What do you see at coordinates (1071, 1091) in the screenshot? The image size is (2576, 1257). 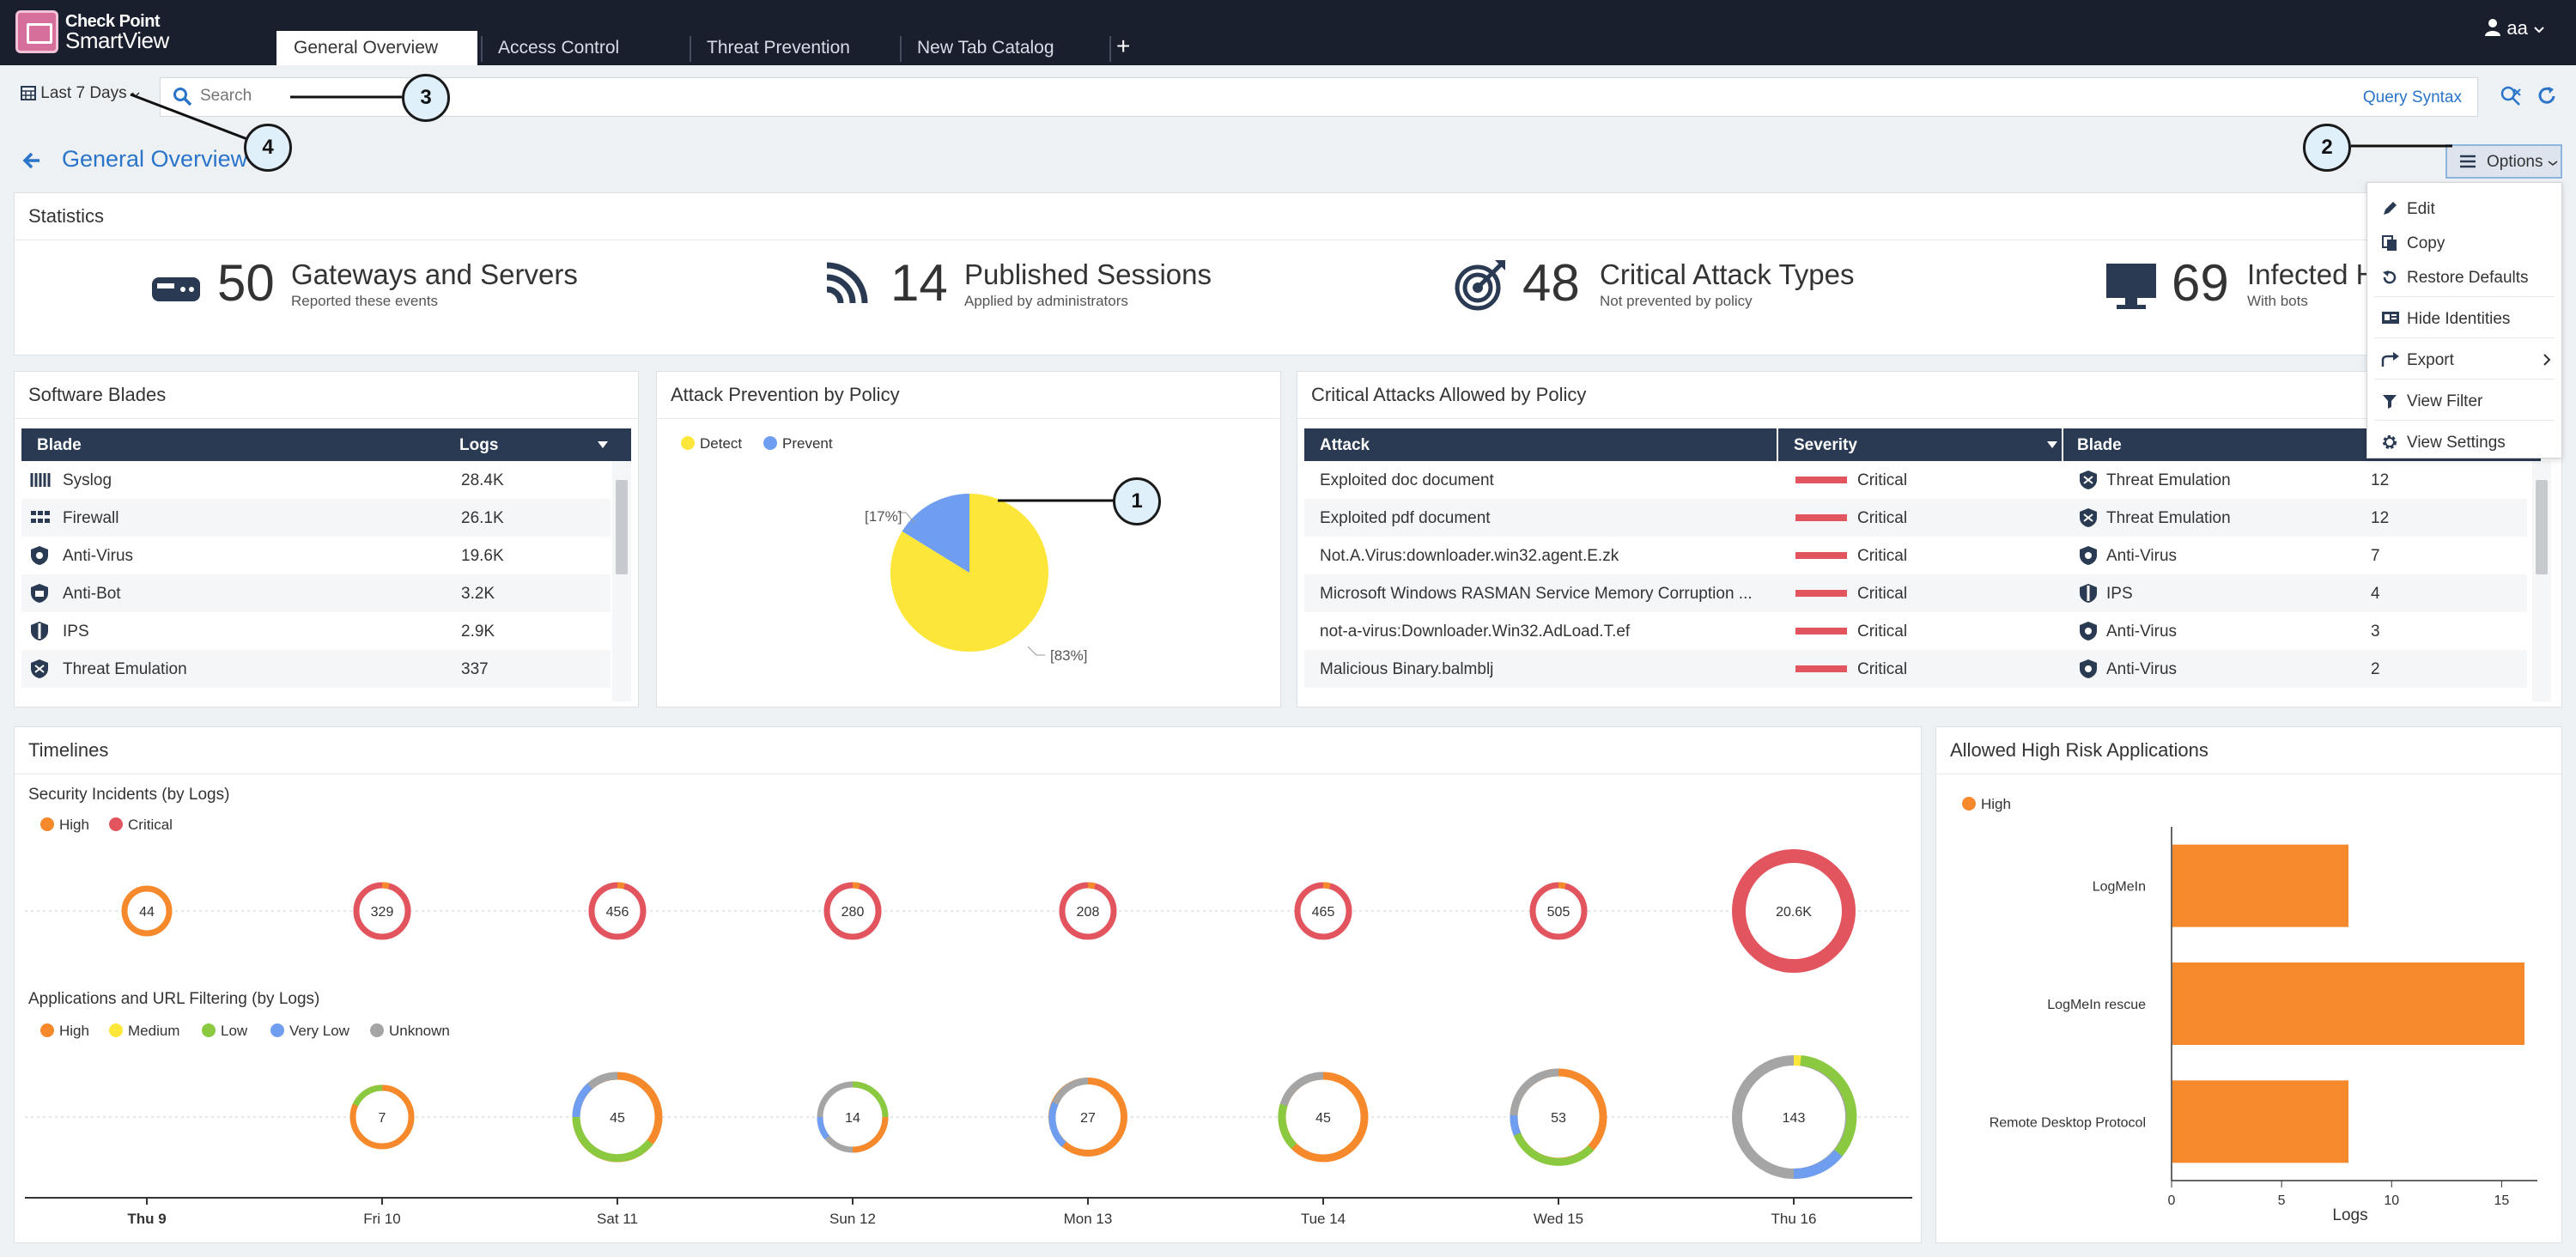 I see `apps-ring-unknown-segment` at bounding box center [1071, 1091].